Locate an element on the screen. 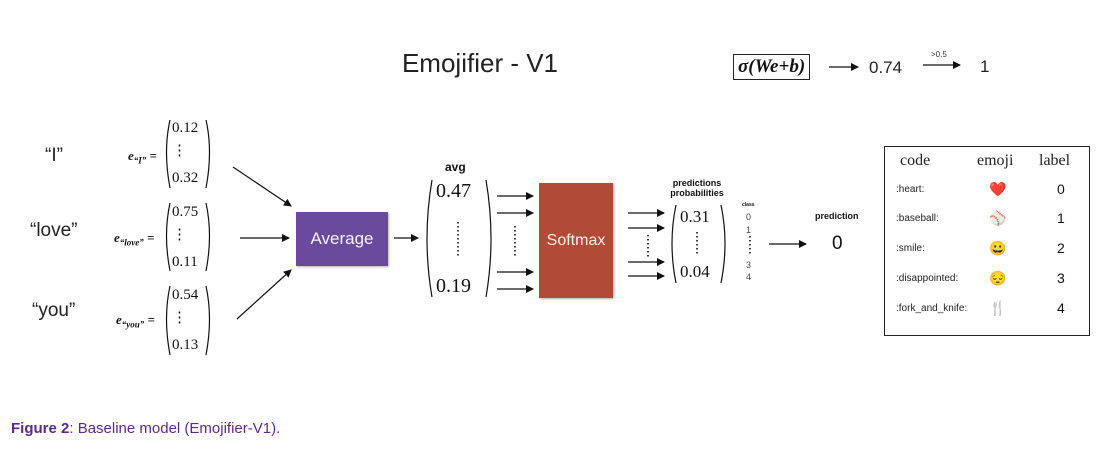  figure-caption: Figure 2: Baseline model (Emojifier-V1). is located at coordinates (146, 428).